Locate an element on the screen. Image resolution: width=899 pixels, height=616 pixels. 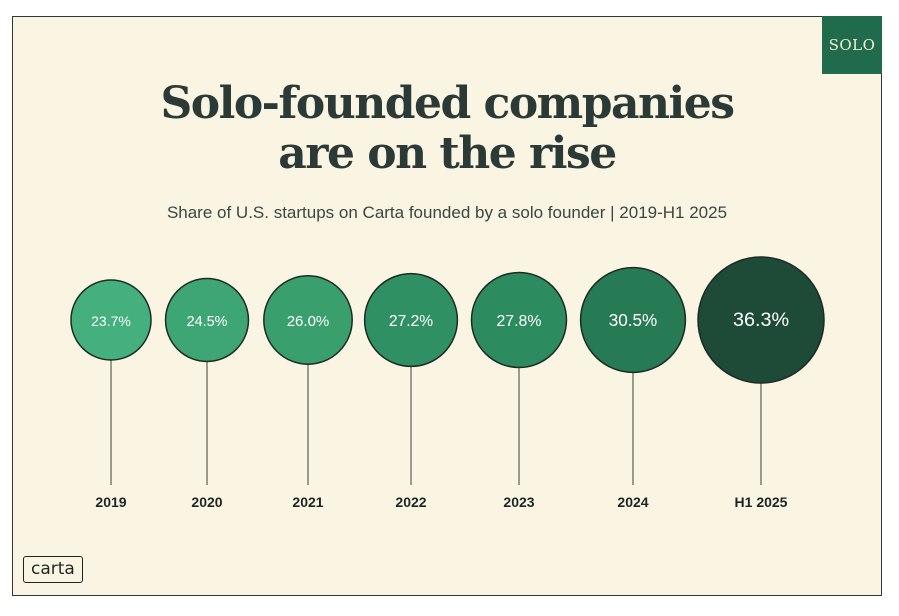
title-line-2: are on the rise is located at coordinates (447, 153).